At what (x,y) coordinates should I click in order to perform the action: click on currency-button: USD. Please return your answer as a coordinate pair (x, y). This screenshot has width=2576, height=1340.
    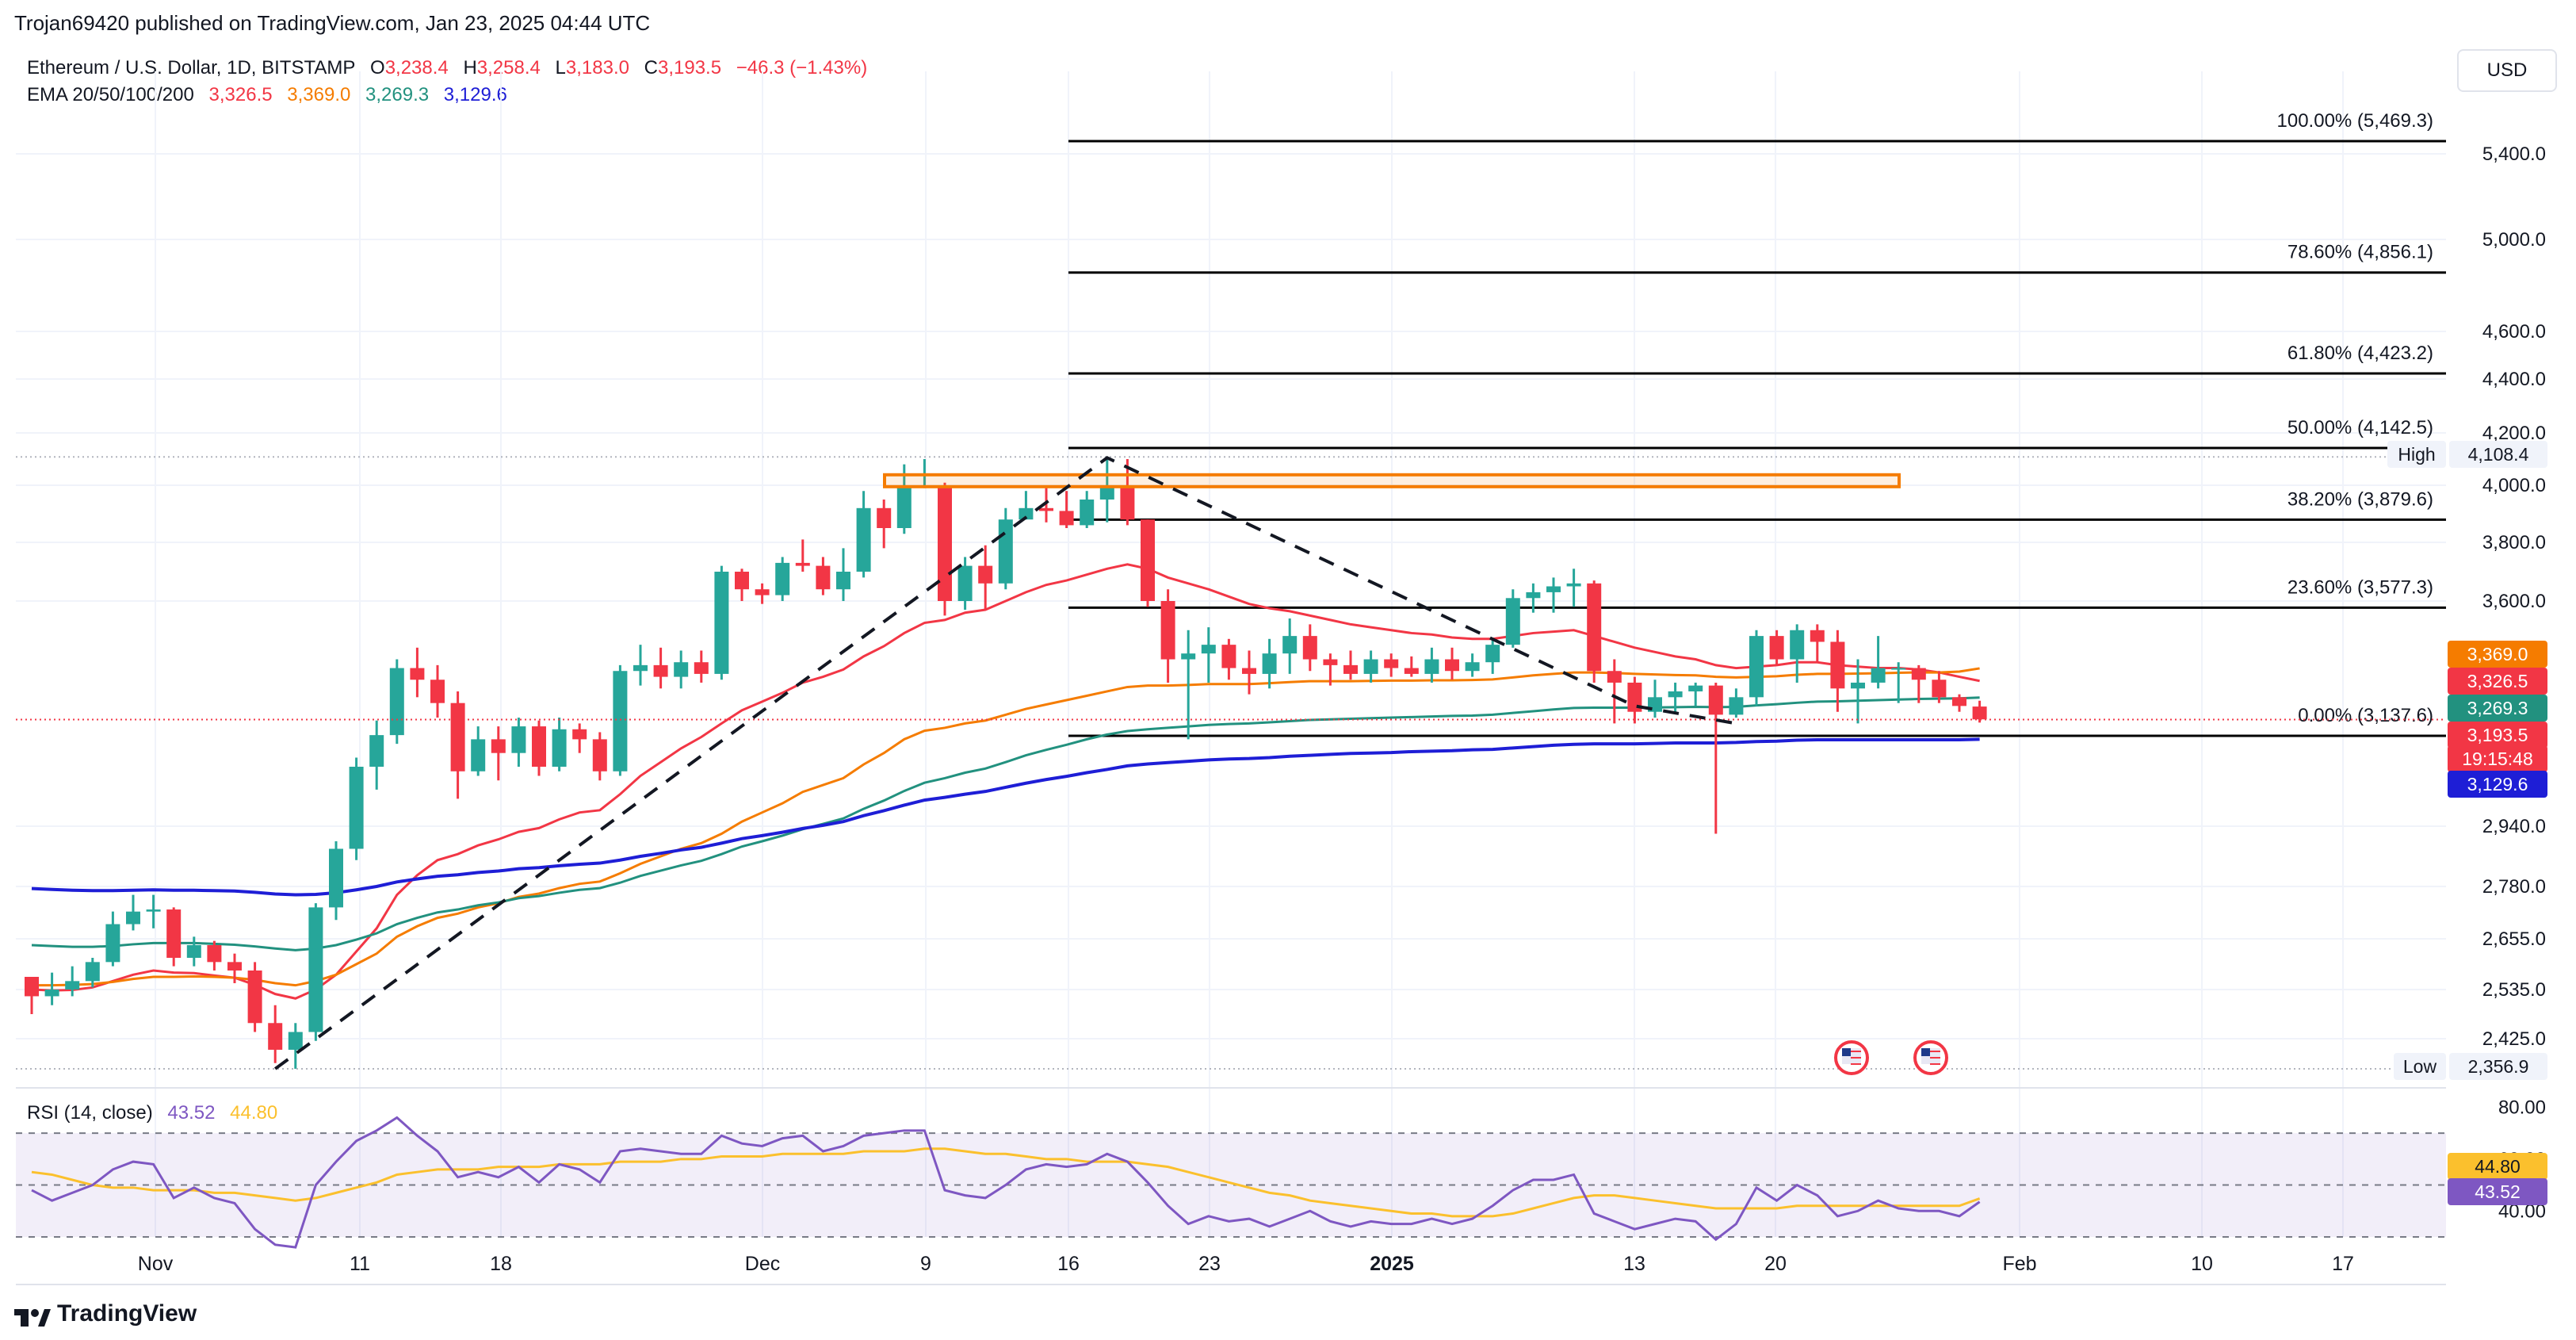
    Looking at the image, I should click on (2507, 70).